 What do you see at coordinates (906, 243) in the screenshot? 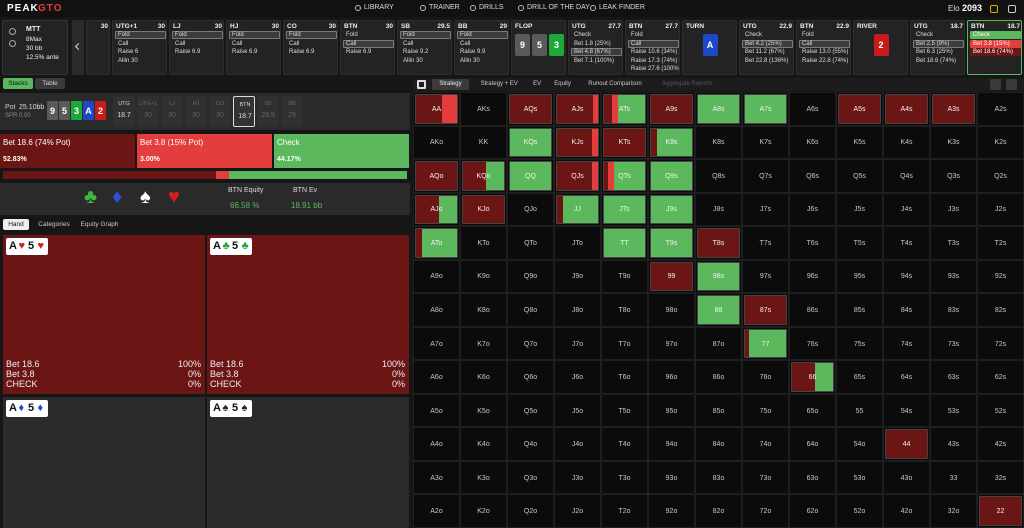
I see `hand-cell: T4s` at bounding box center [906, 243].